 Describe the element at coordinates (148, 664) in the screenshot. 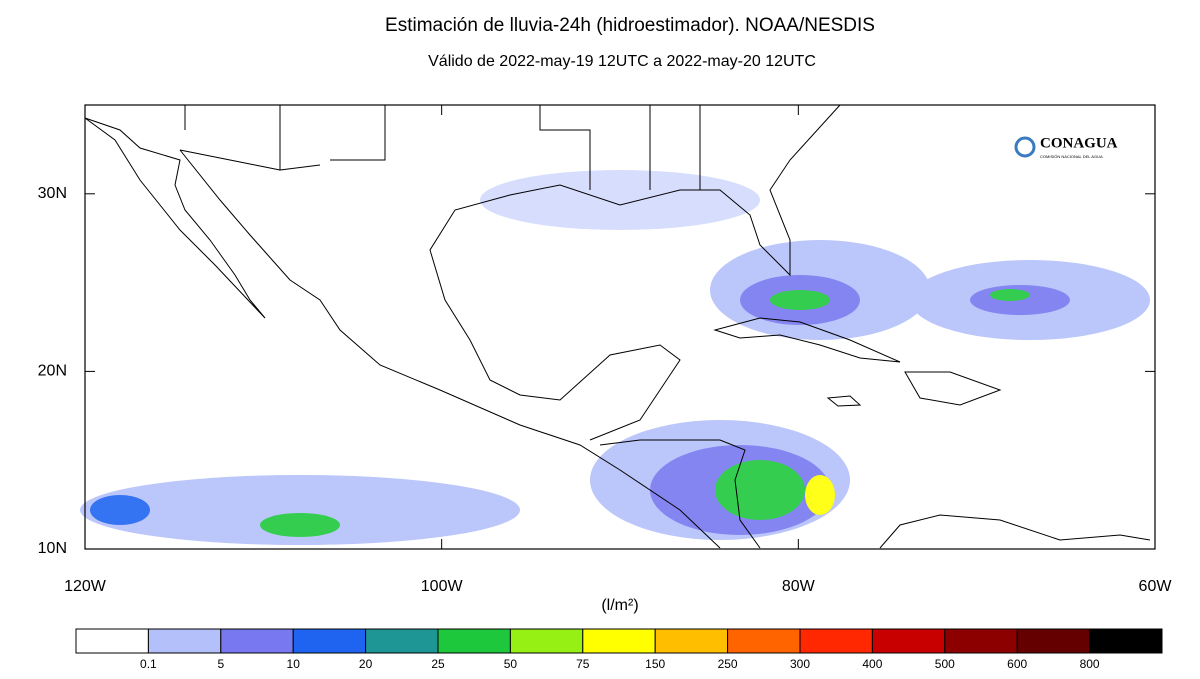

I see `colorbar-label: 0.1` at that location.